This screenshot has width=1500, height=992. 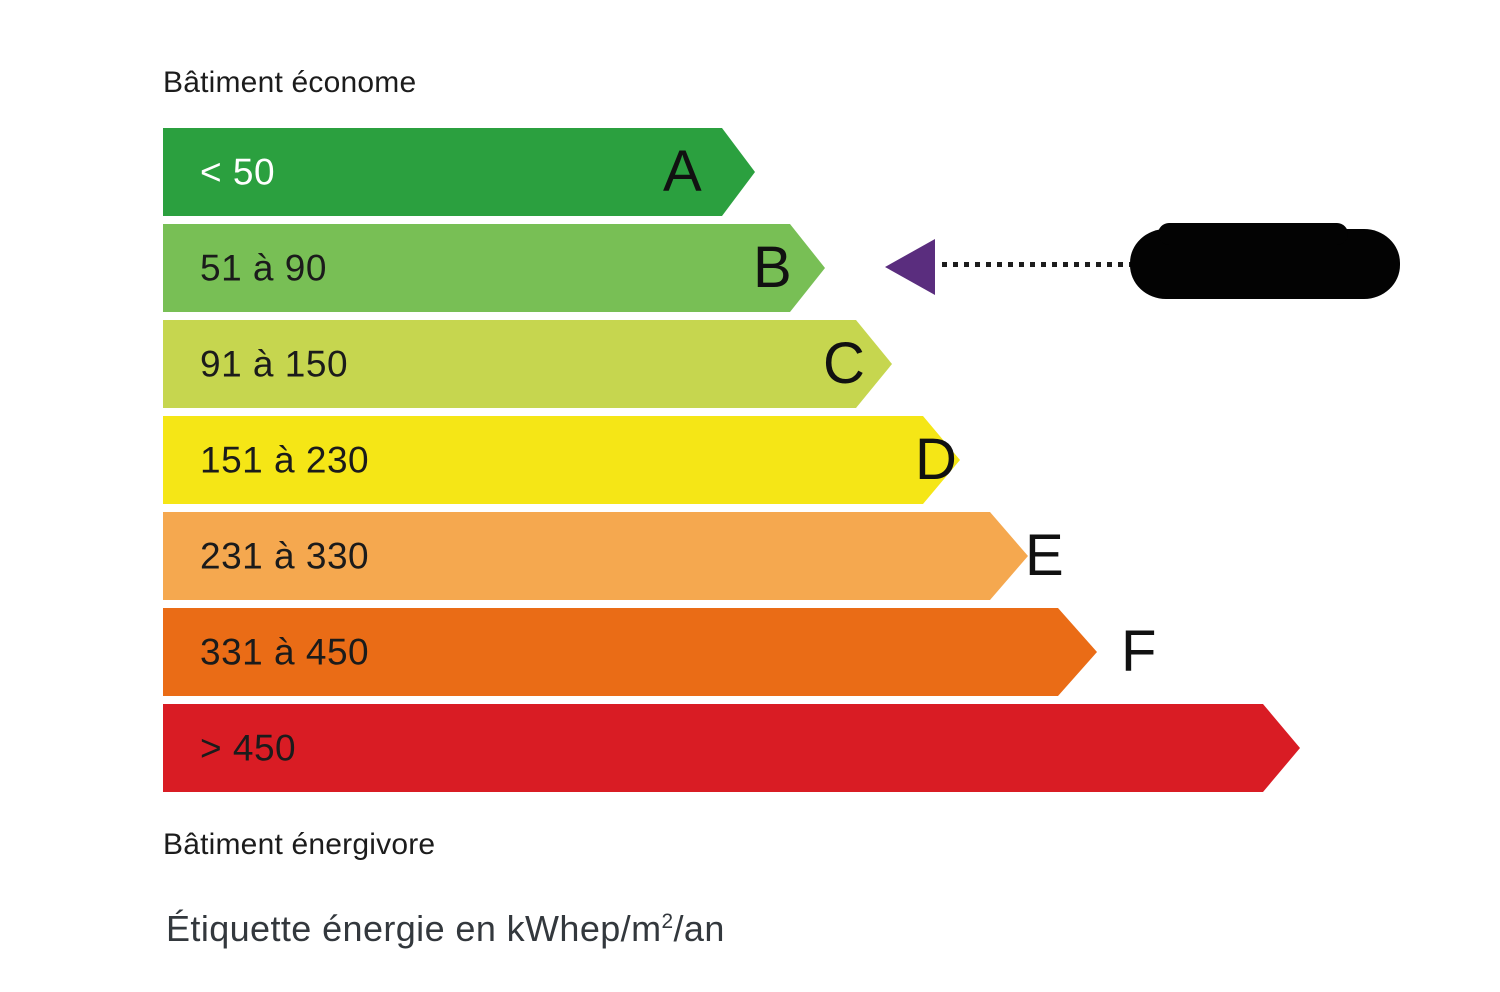 I want to click on bar-class-letter: A, so click(x=682, y=171).